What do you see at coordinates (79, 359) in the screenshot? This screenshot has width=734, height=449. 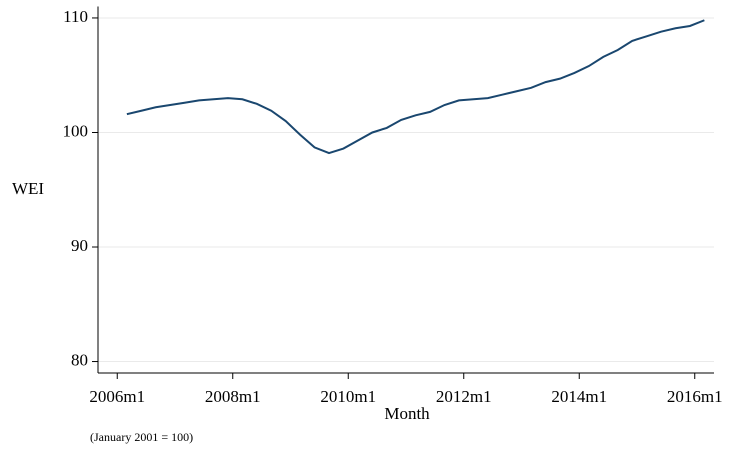 I see `y-tick-label: 80` at bounding box center [79, 359].